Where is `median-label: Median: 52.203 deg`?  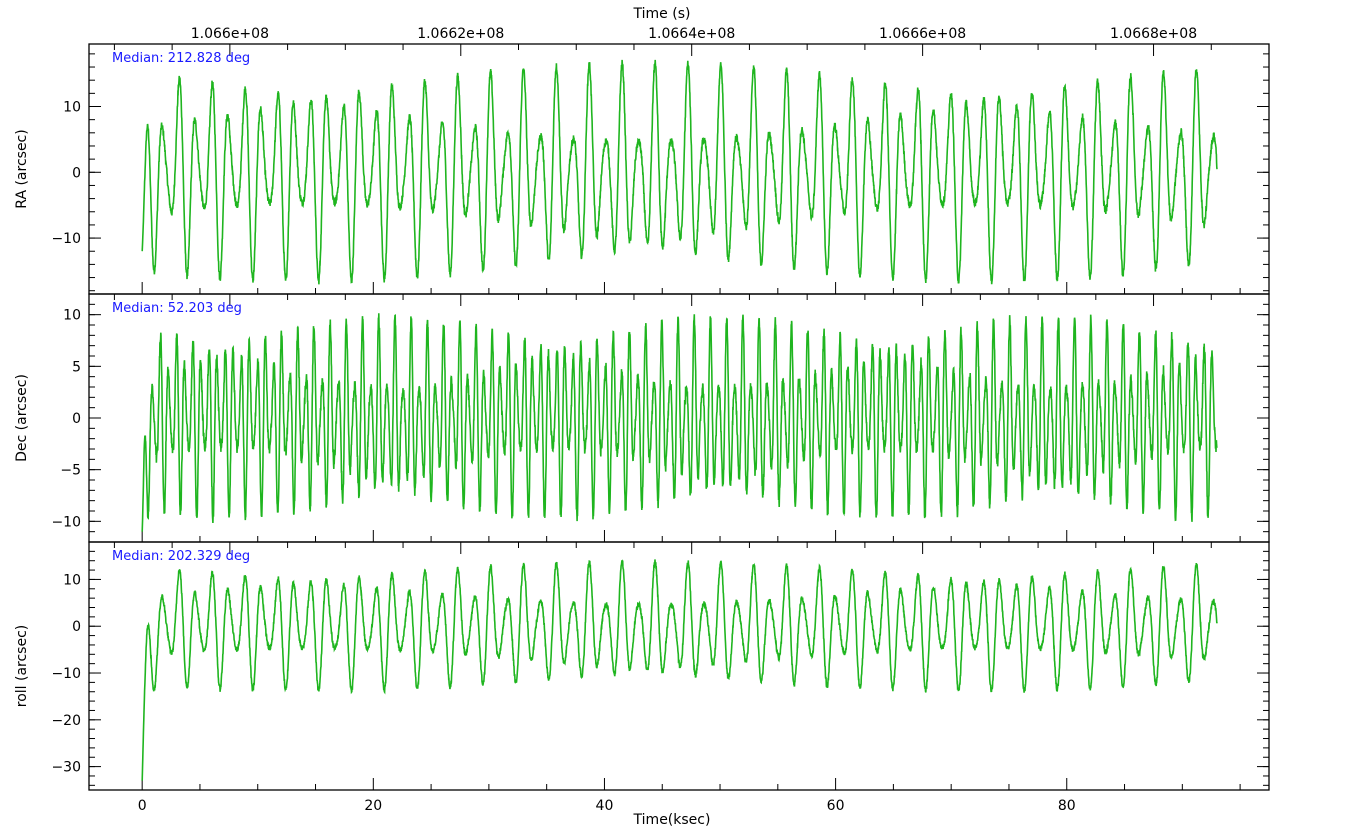
median-label: Median: 52.203 deg is located at coordinates (177, 308).